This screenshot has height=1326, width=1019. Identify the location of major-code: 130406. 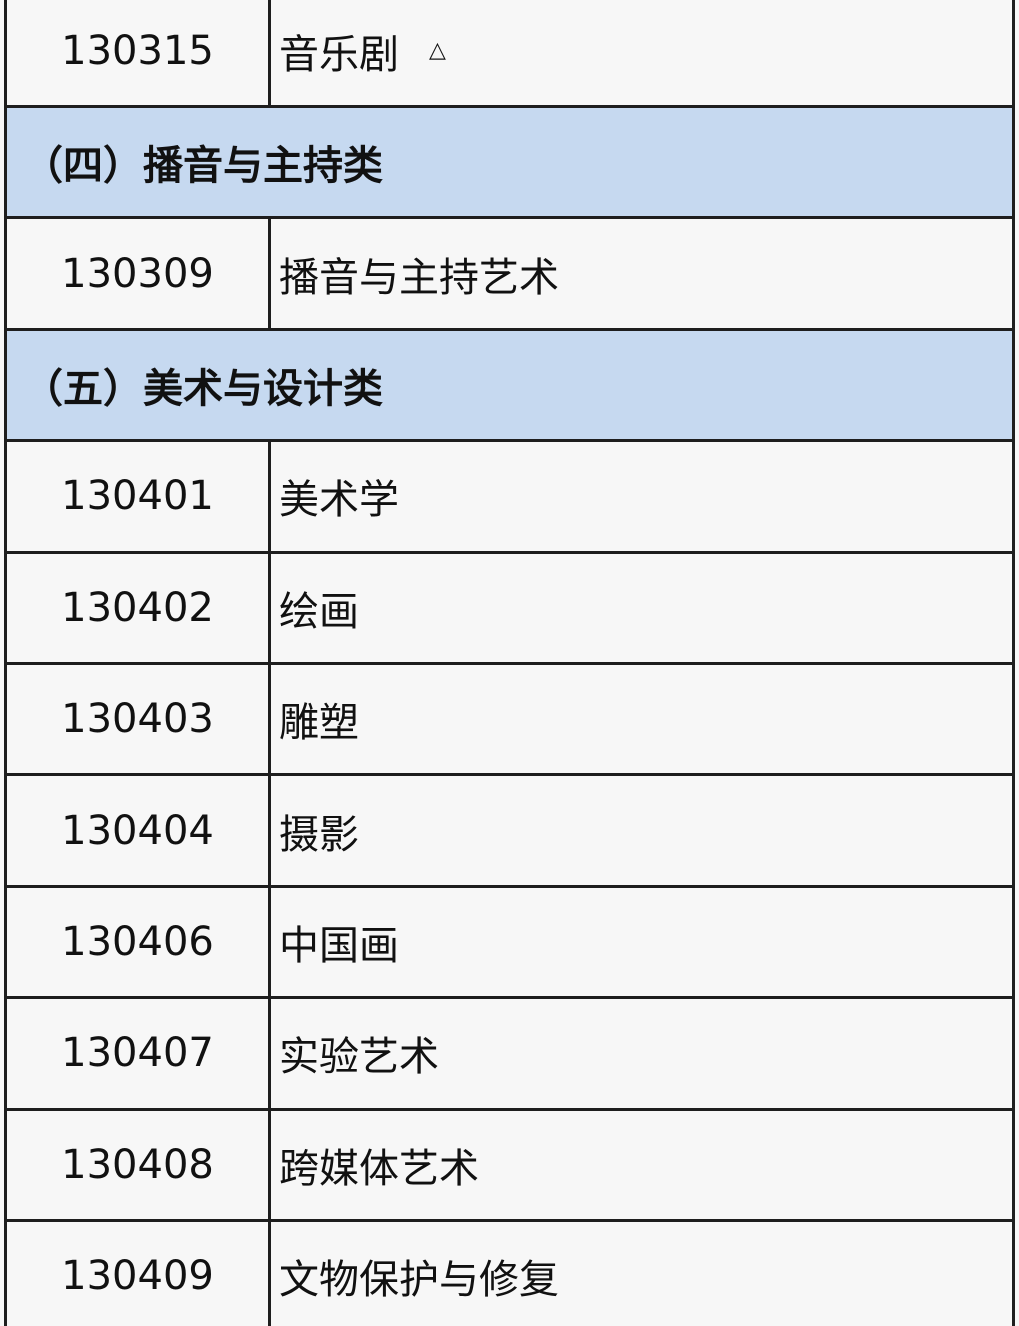
(139, 942).